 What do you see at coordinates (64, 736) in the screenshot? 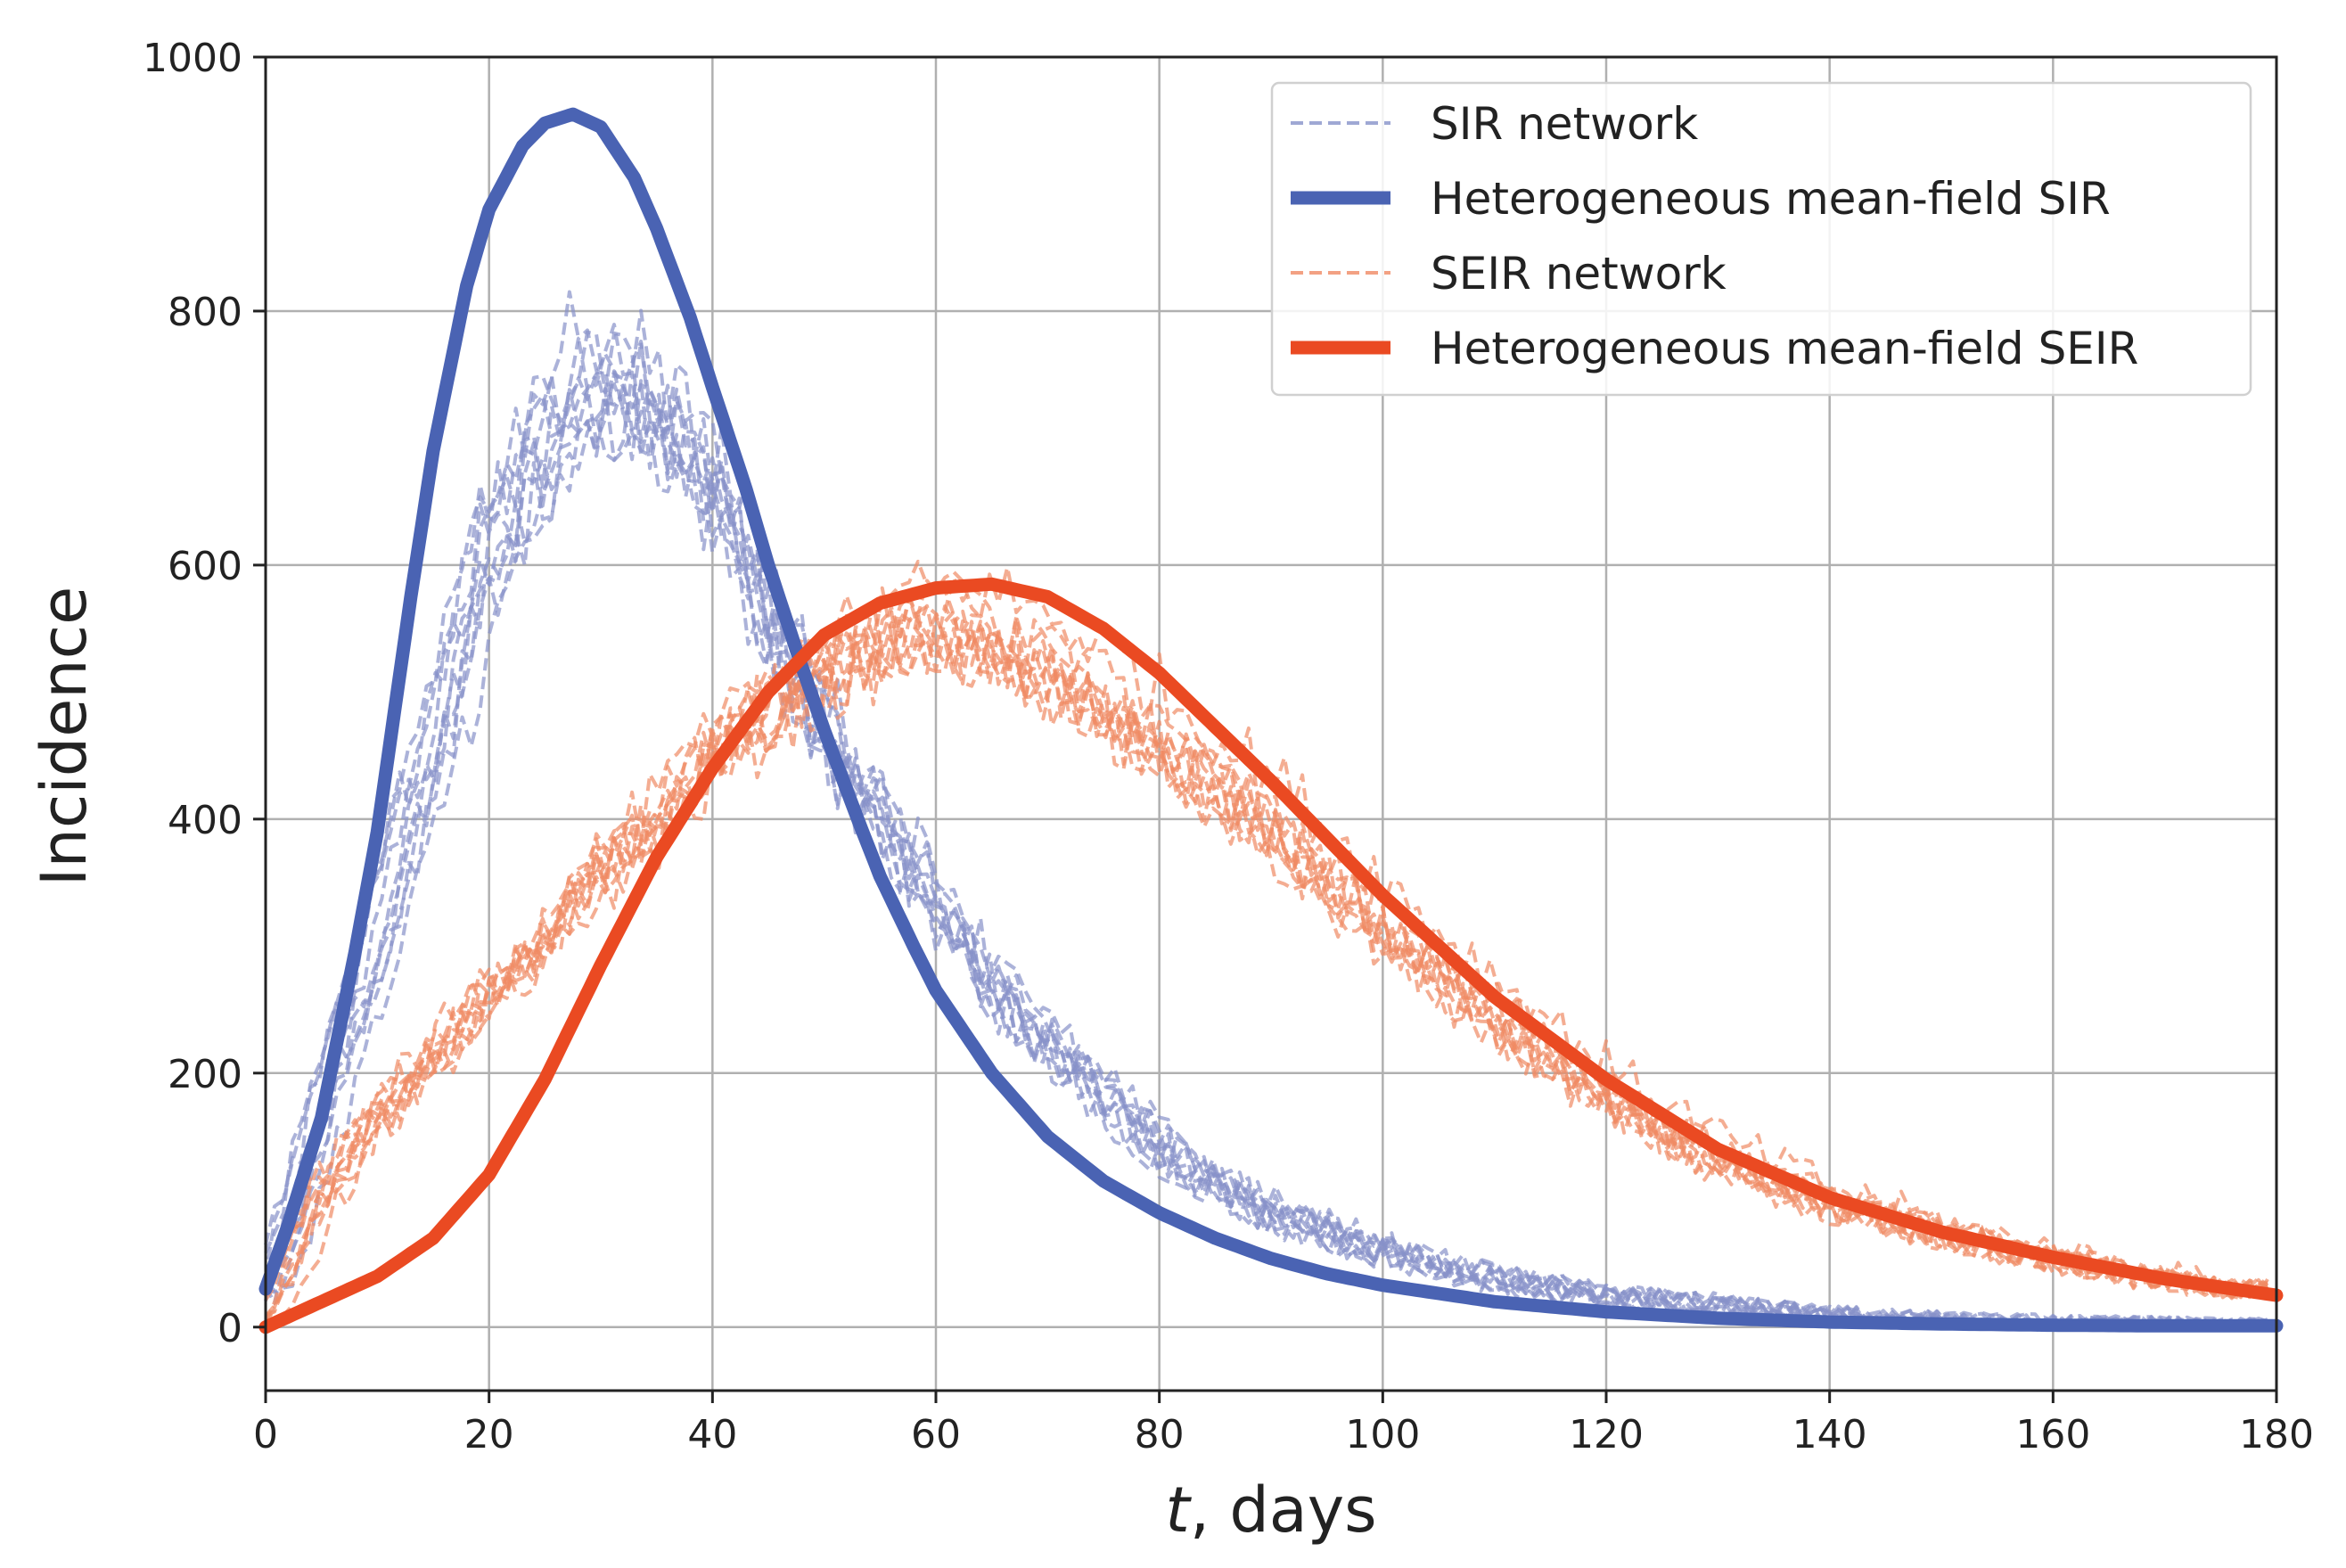
I see `y-axis-title: Incidence` at bounding box center [64, 736].